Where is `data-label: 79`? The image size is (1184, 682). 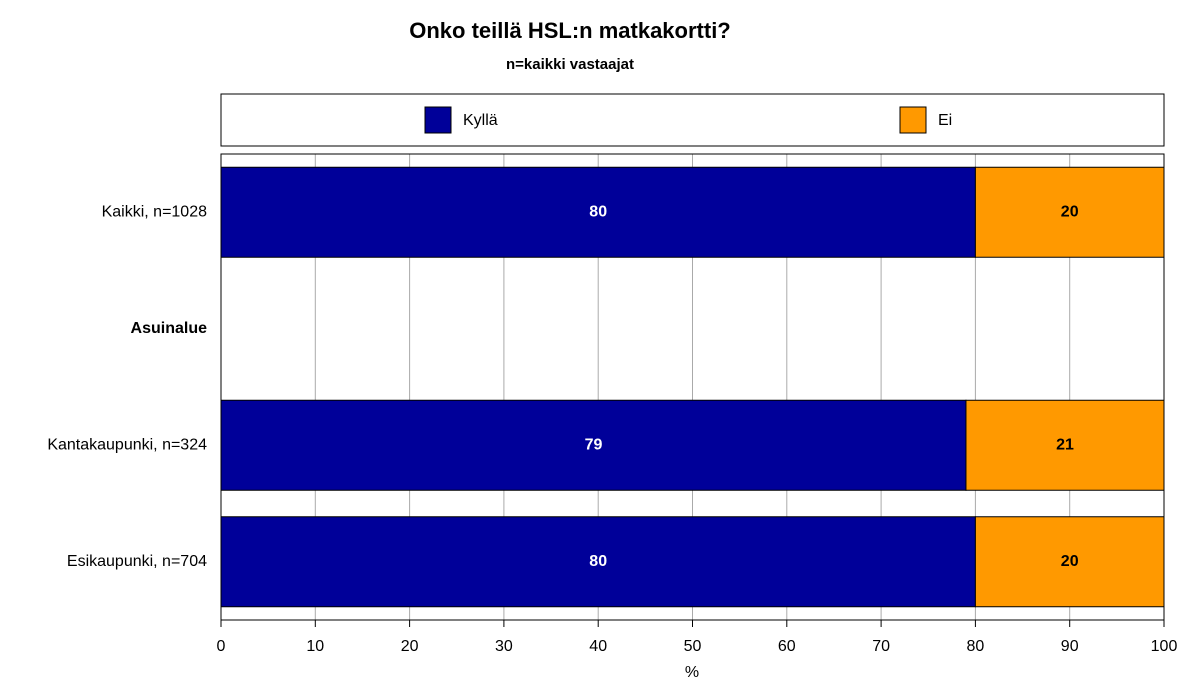 data-label: 79 is located at coordinates (594, 444).